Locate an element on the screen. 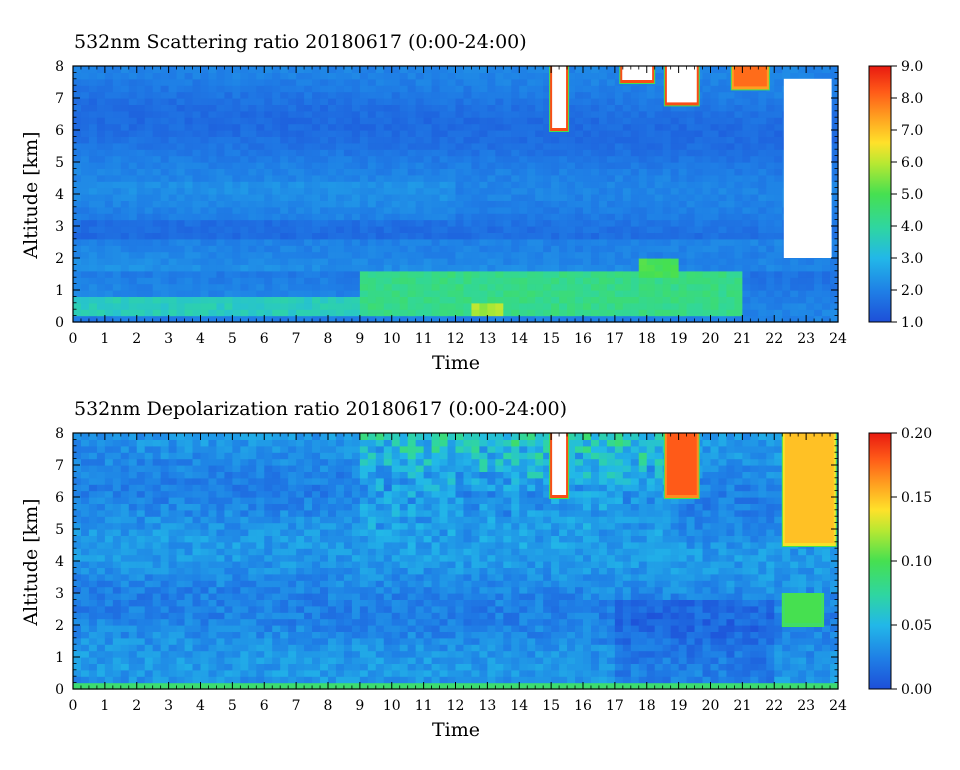 This screenshot has width=960, height=770. colorbar-tick-label: 6.0 is located at coordinates (912, 163).